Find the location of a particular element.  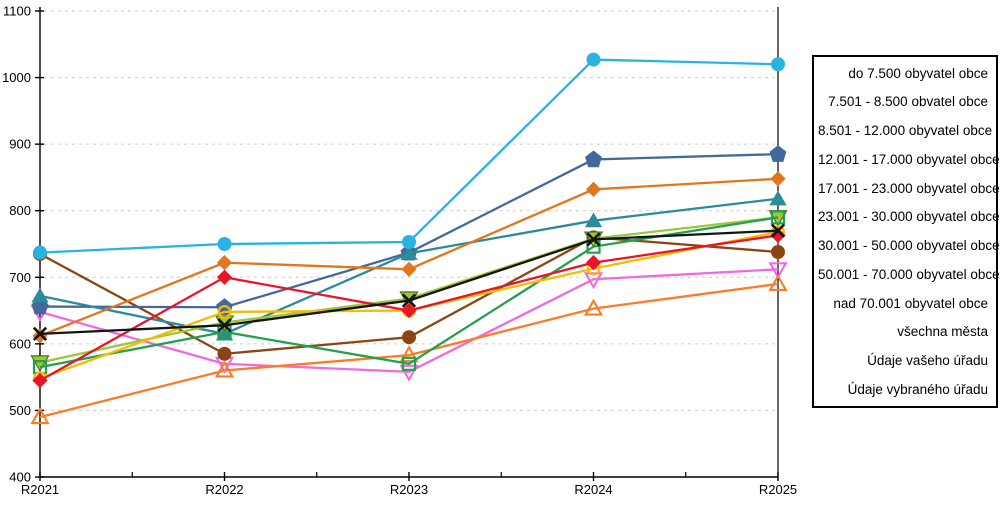

legend-item: všechna města is located at coordinates (942, 332).